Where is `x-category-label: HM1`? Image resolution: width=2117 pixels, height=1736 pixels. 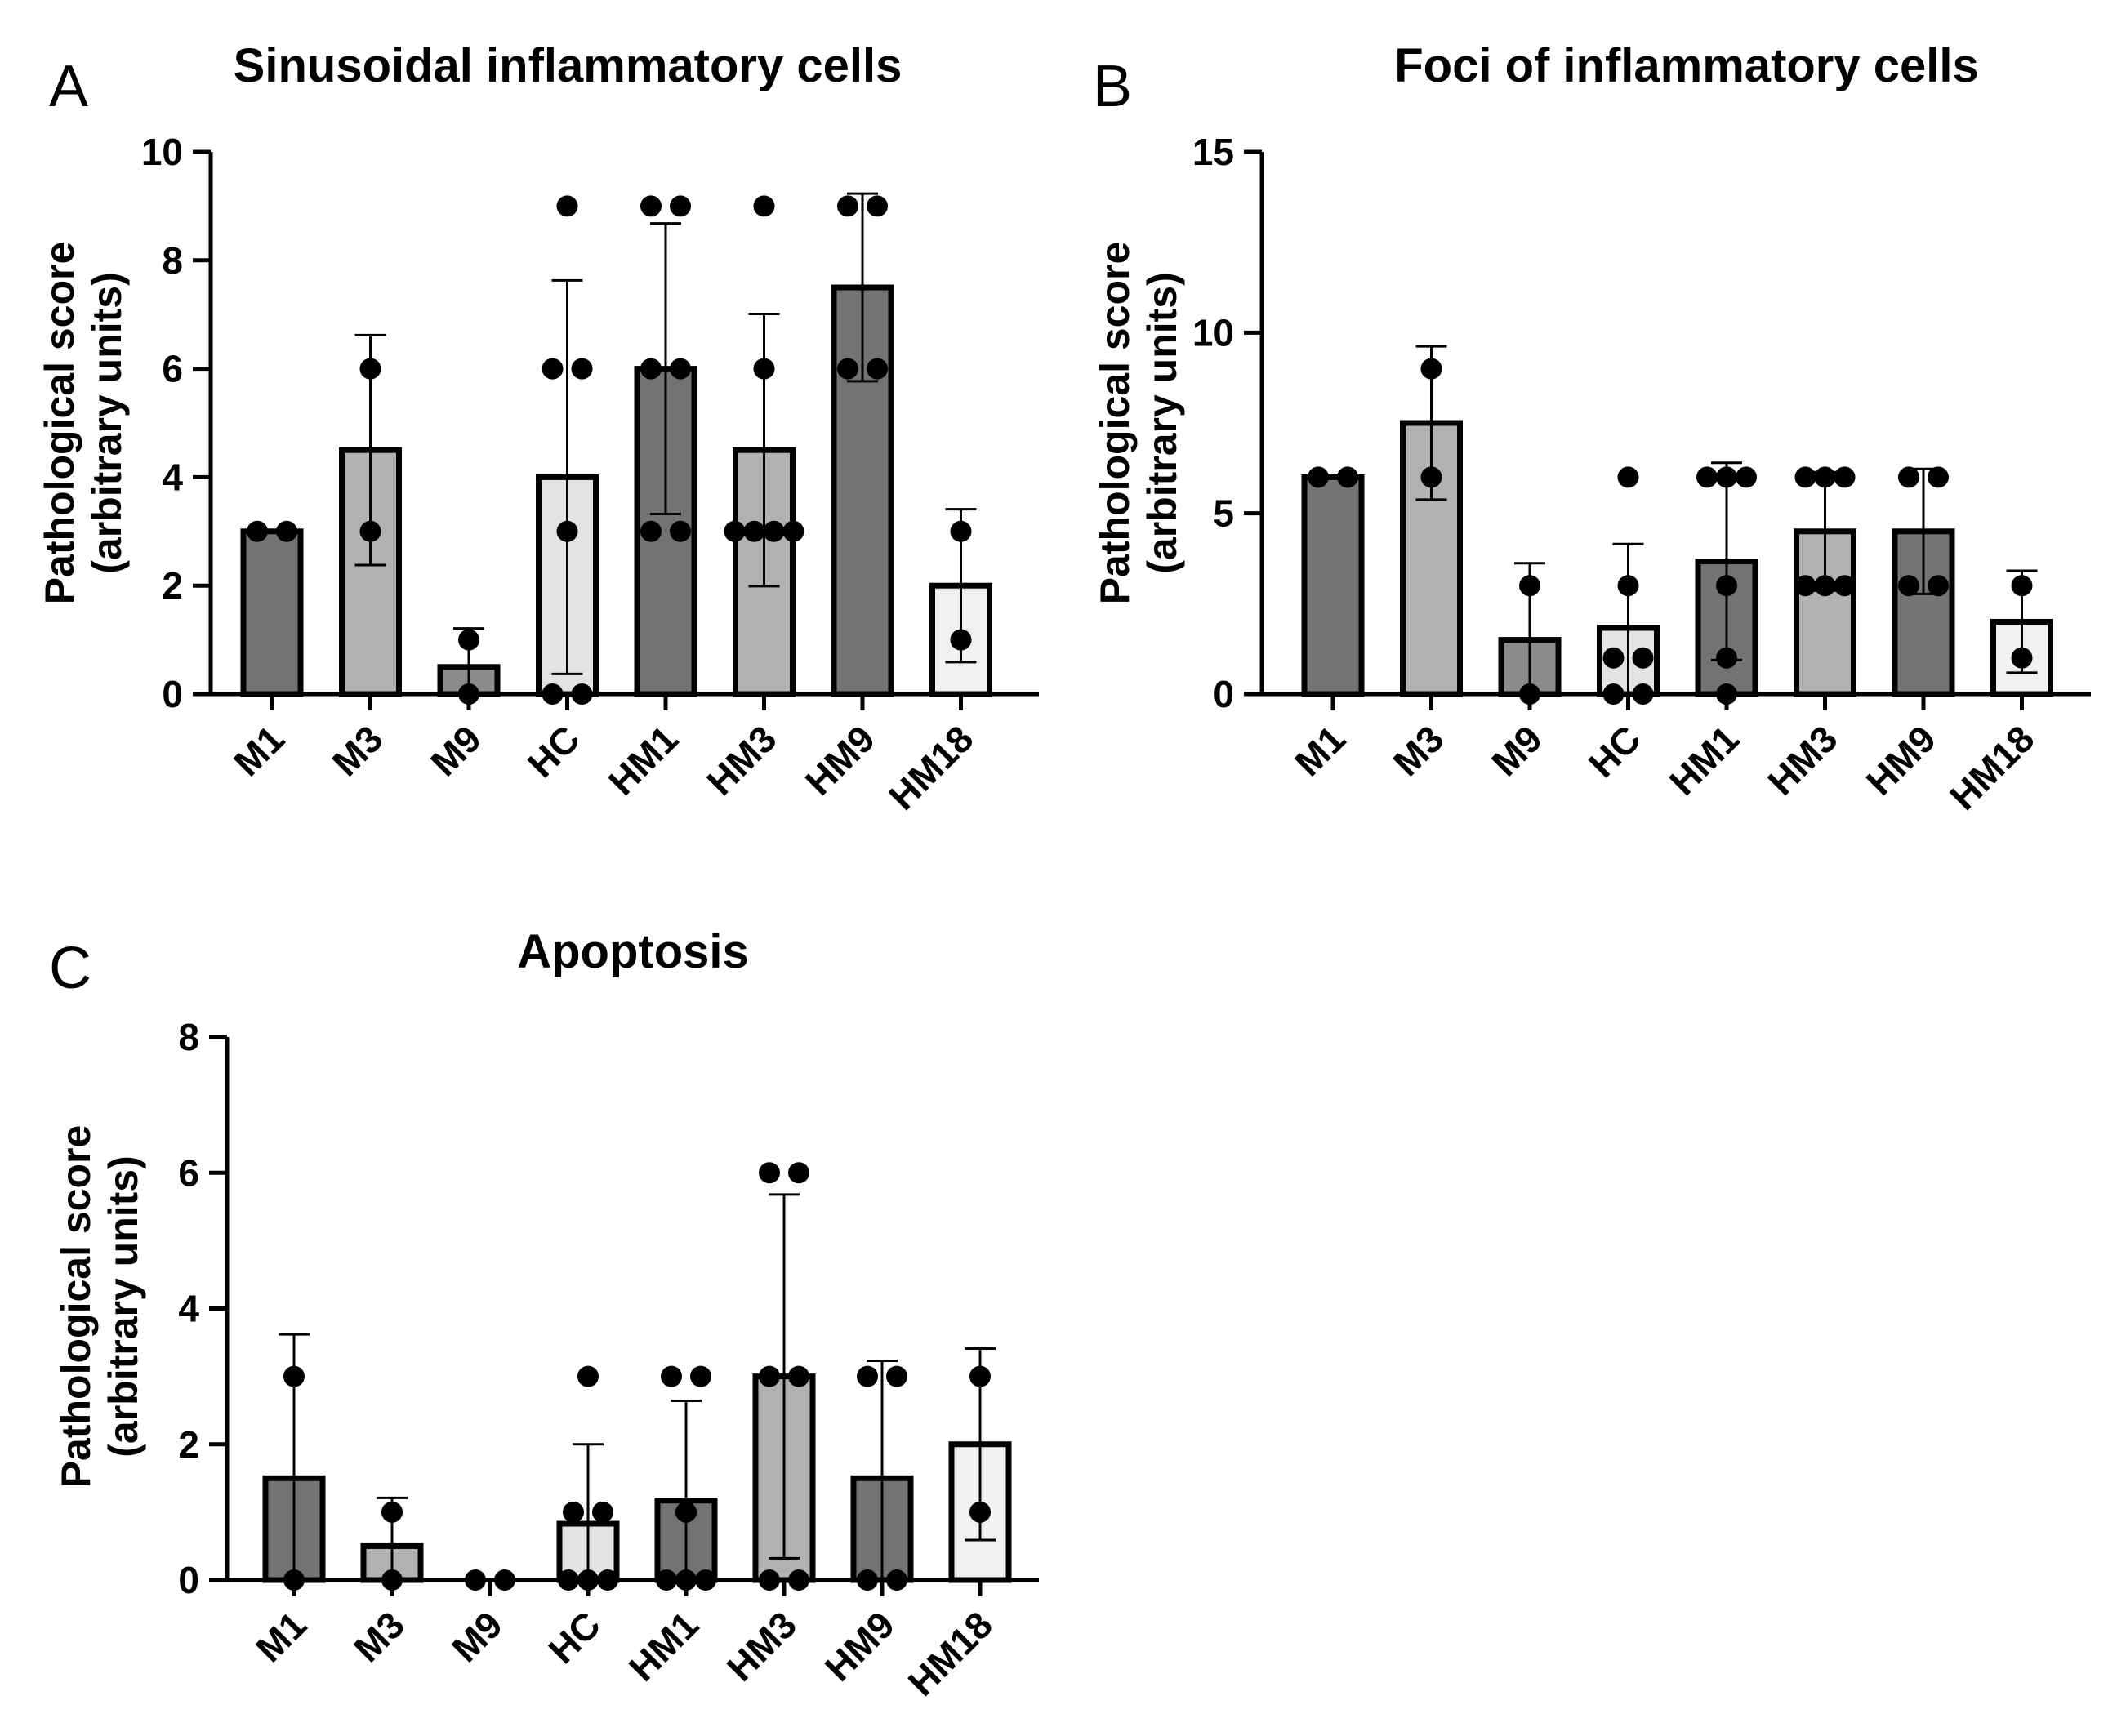
x-category-label: HM1 is located at coordinates (1704, 760).